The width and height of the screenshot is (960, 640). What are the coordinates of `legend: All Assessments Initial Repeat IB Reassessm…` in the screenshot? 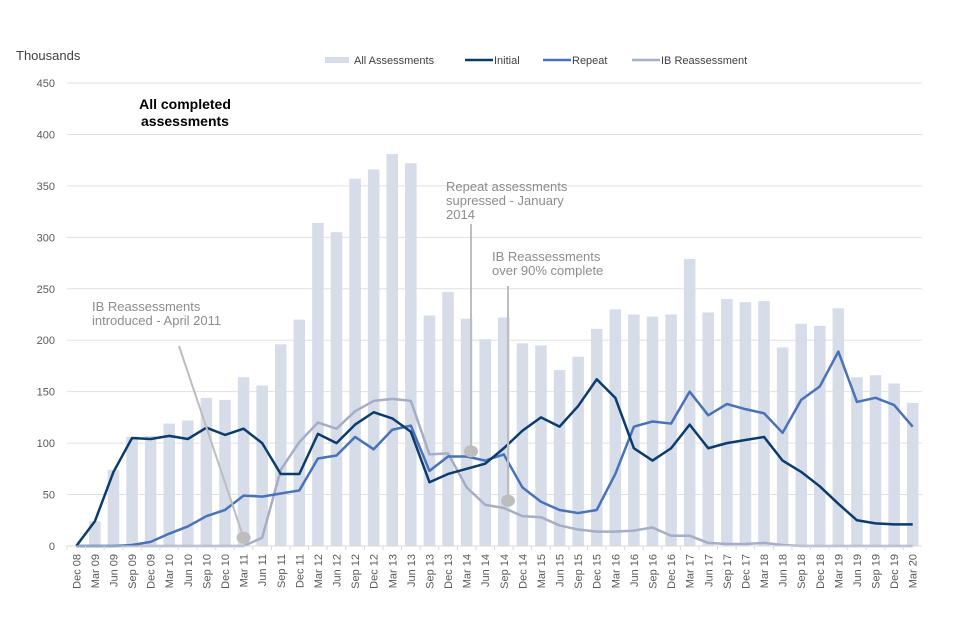 It's located at (536, 61).